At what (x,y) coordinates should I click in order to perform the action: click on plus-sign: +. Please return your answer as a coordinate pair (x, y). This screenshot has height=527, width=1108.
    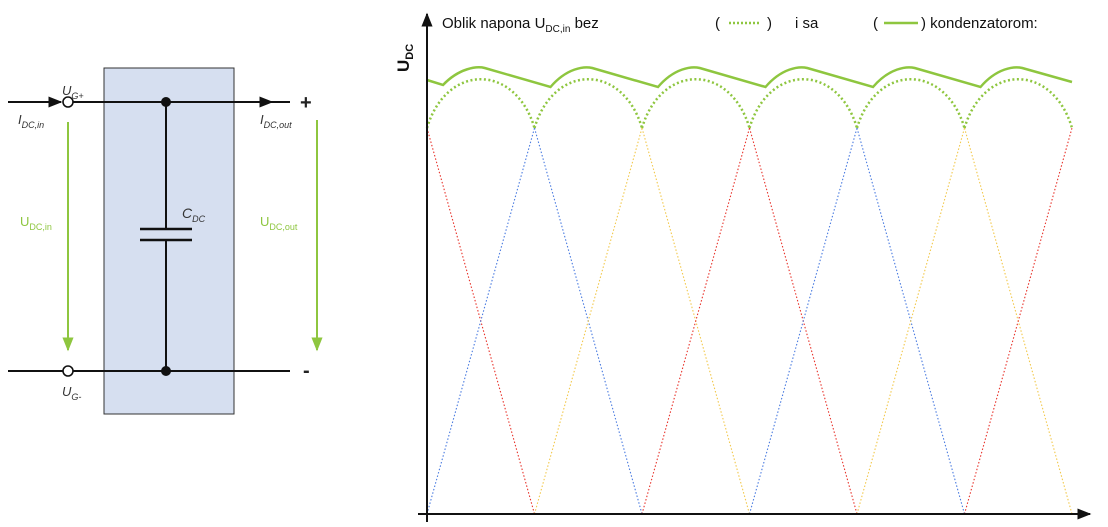
    Looking at the image, I should click on (306, 103).